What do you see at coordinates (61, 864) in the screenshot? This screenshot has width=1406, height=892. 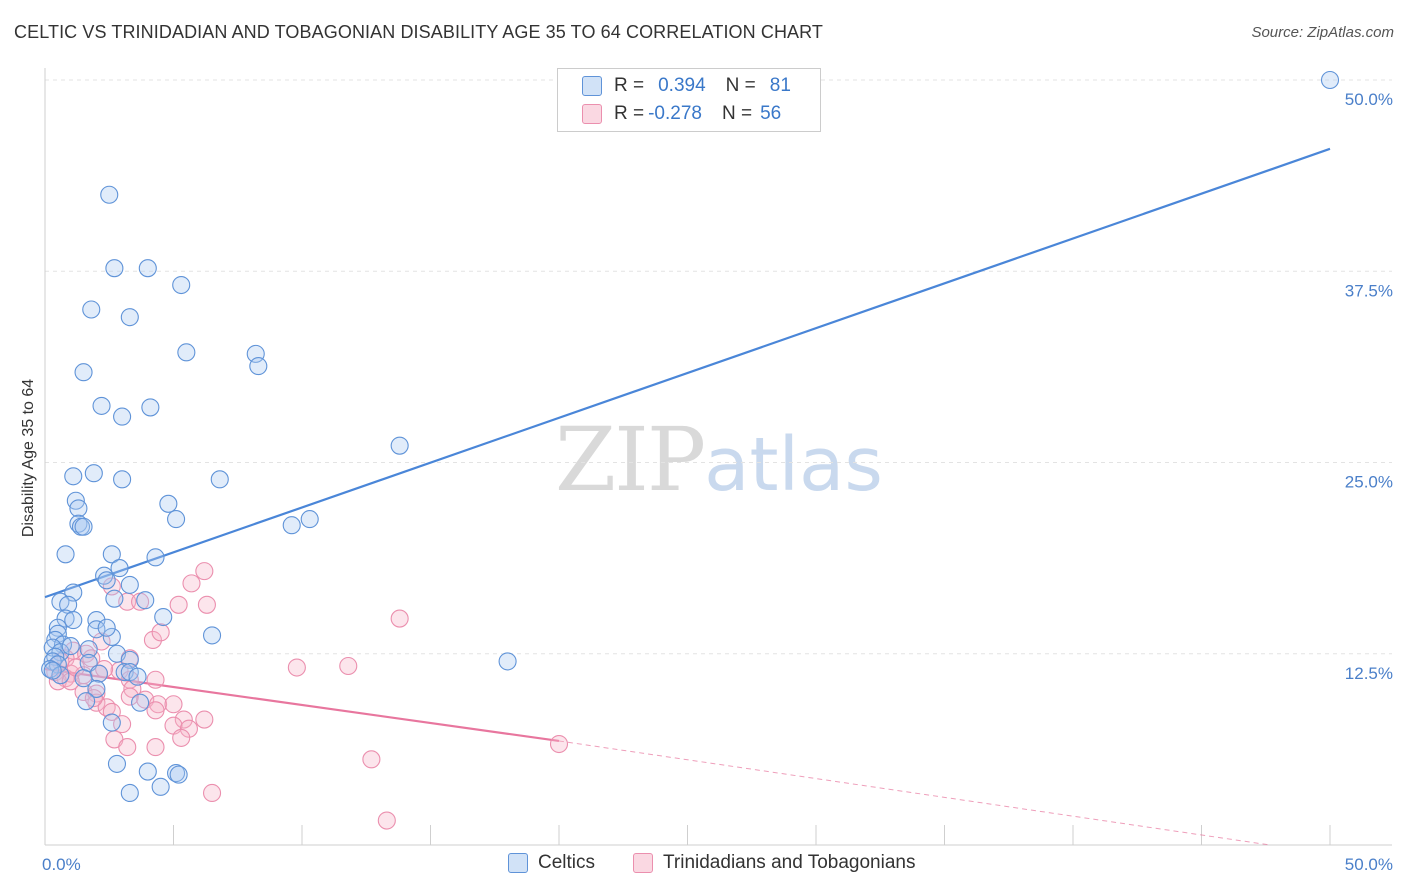 I see `x-tick-label: 0.0%` at bounding box center [61, 864].